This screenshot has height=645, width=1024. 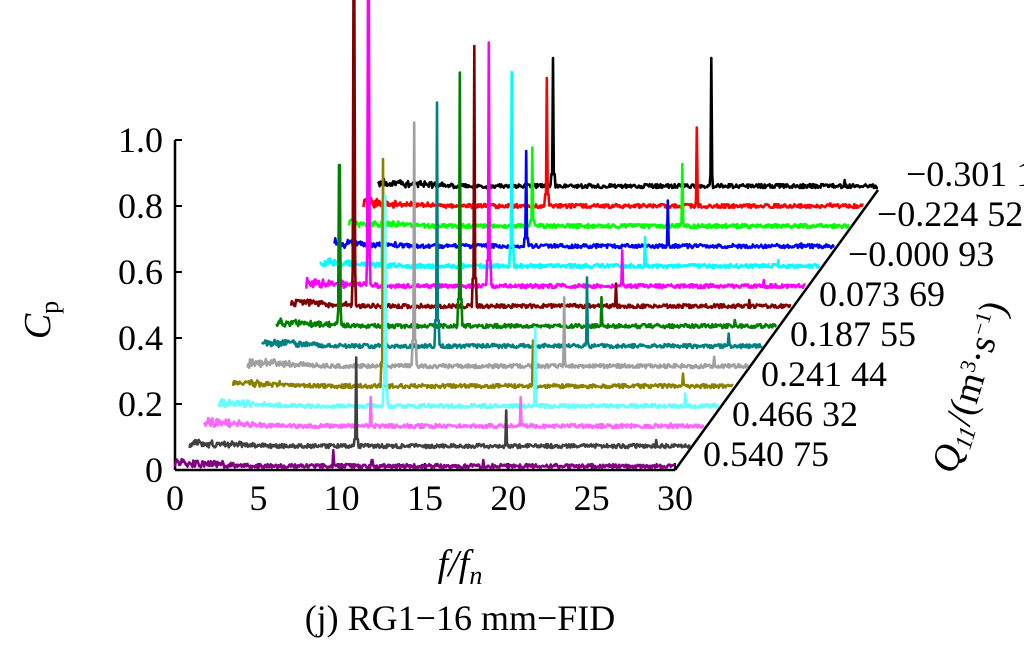 I want to click on z-tick-label: 0.241 44, so click(x=824, y=374).